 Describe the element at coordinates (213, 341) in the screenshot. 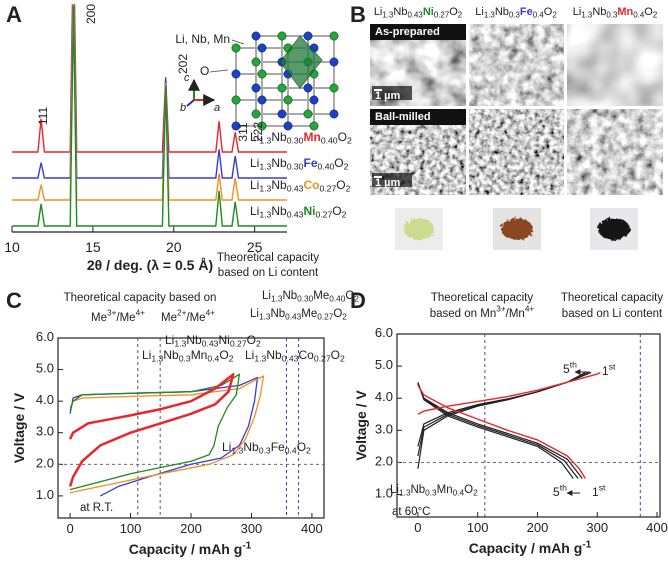

I see `series-label: Li1.3Nb0.43Ni0.27O2` at that location.